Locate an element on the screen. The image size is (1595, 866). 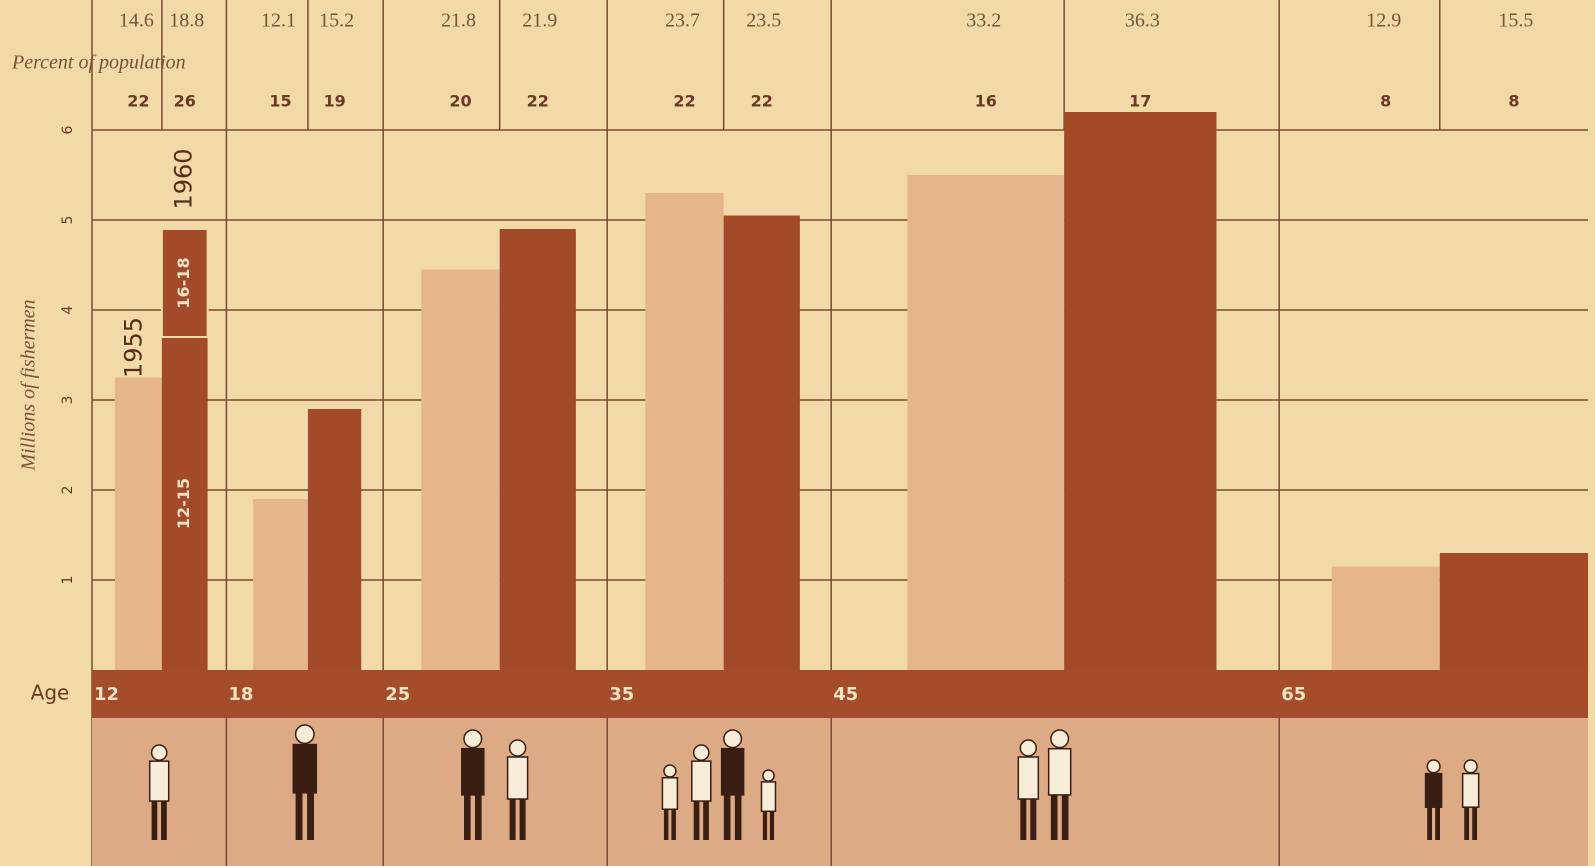
row2-label: 20 is located at coordinates (460, 101).